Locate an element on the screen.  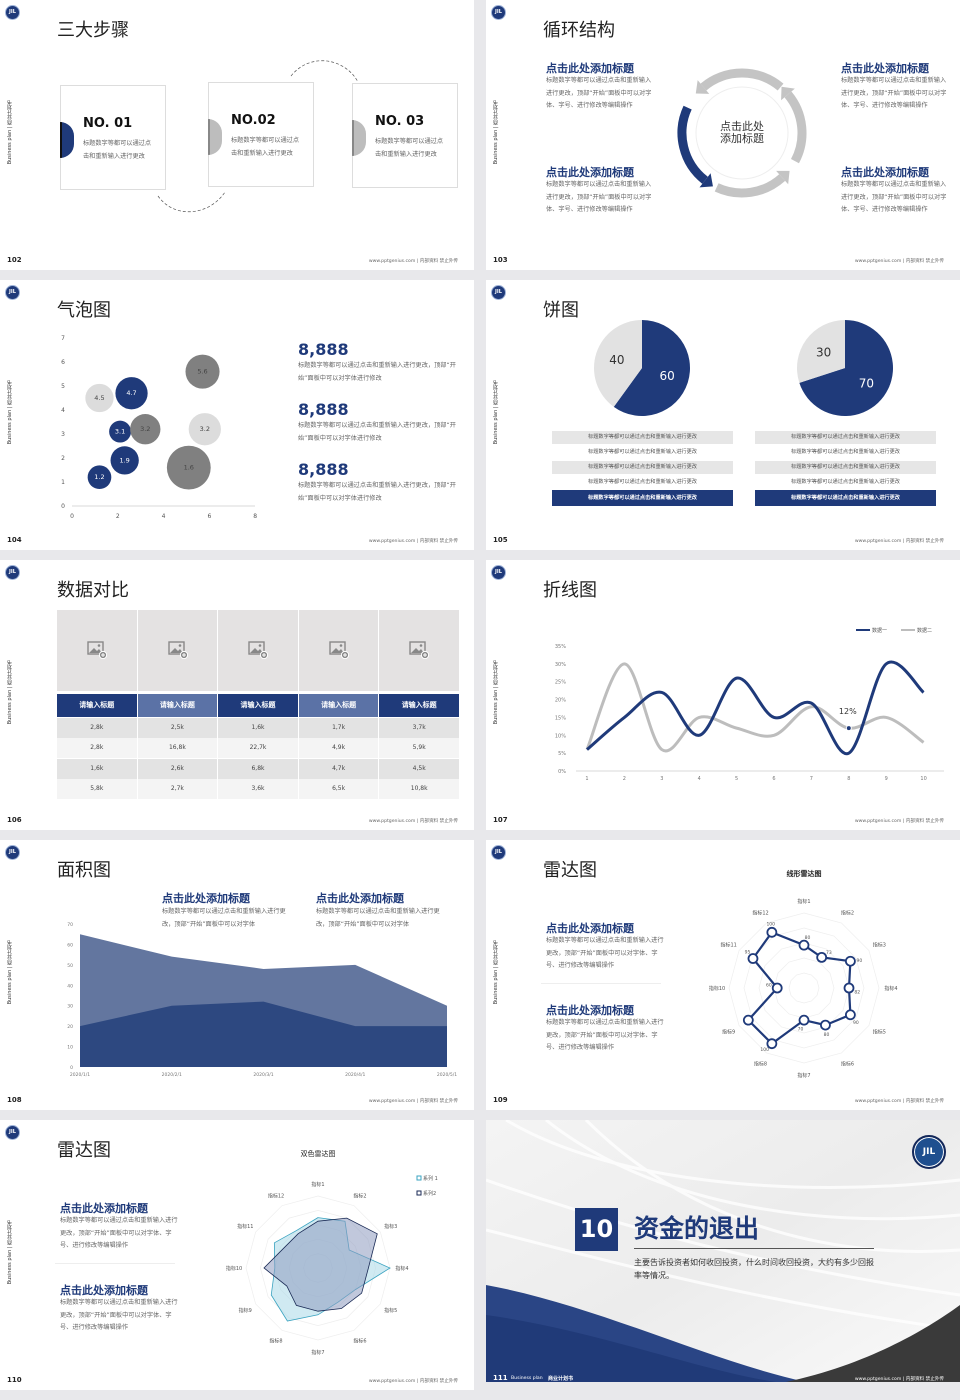
y-tick-label: 60 is located at coordinates (70, 945).